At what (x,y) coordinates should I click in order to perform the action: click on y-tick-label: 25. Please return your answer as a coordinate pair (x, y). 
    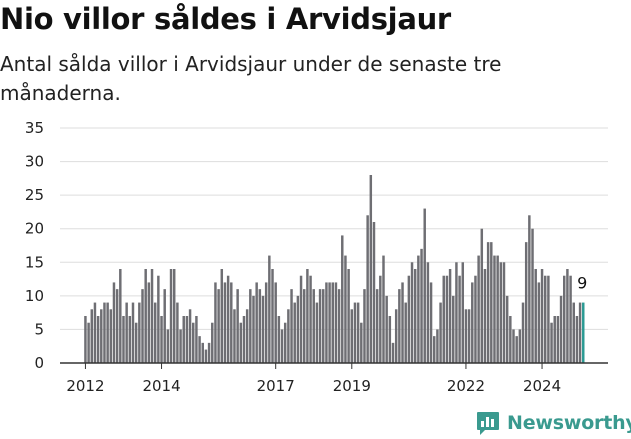
    Looking at the image, I should click on (34, 195).